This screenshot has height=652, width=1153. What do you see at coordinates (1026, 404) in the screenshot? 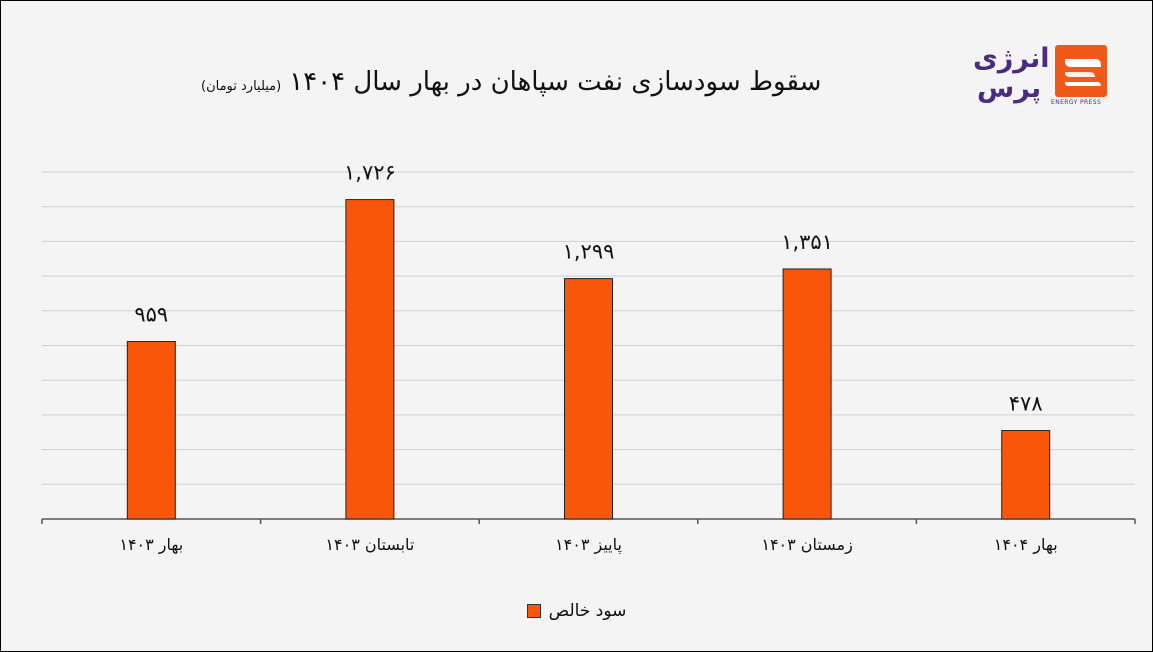
I see `data-label: ۴۷۸` at bounding box center [1026, 404].